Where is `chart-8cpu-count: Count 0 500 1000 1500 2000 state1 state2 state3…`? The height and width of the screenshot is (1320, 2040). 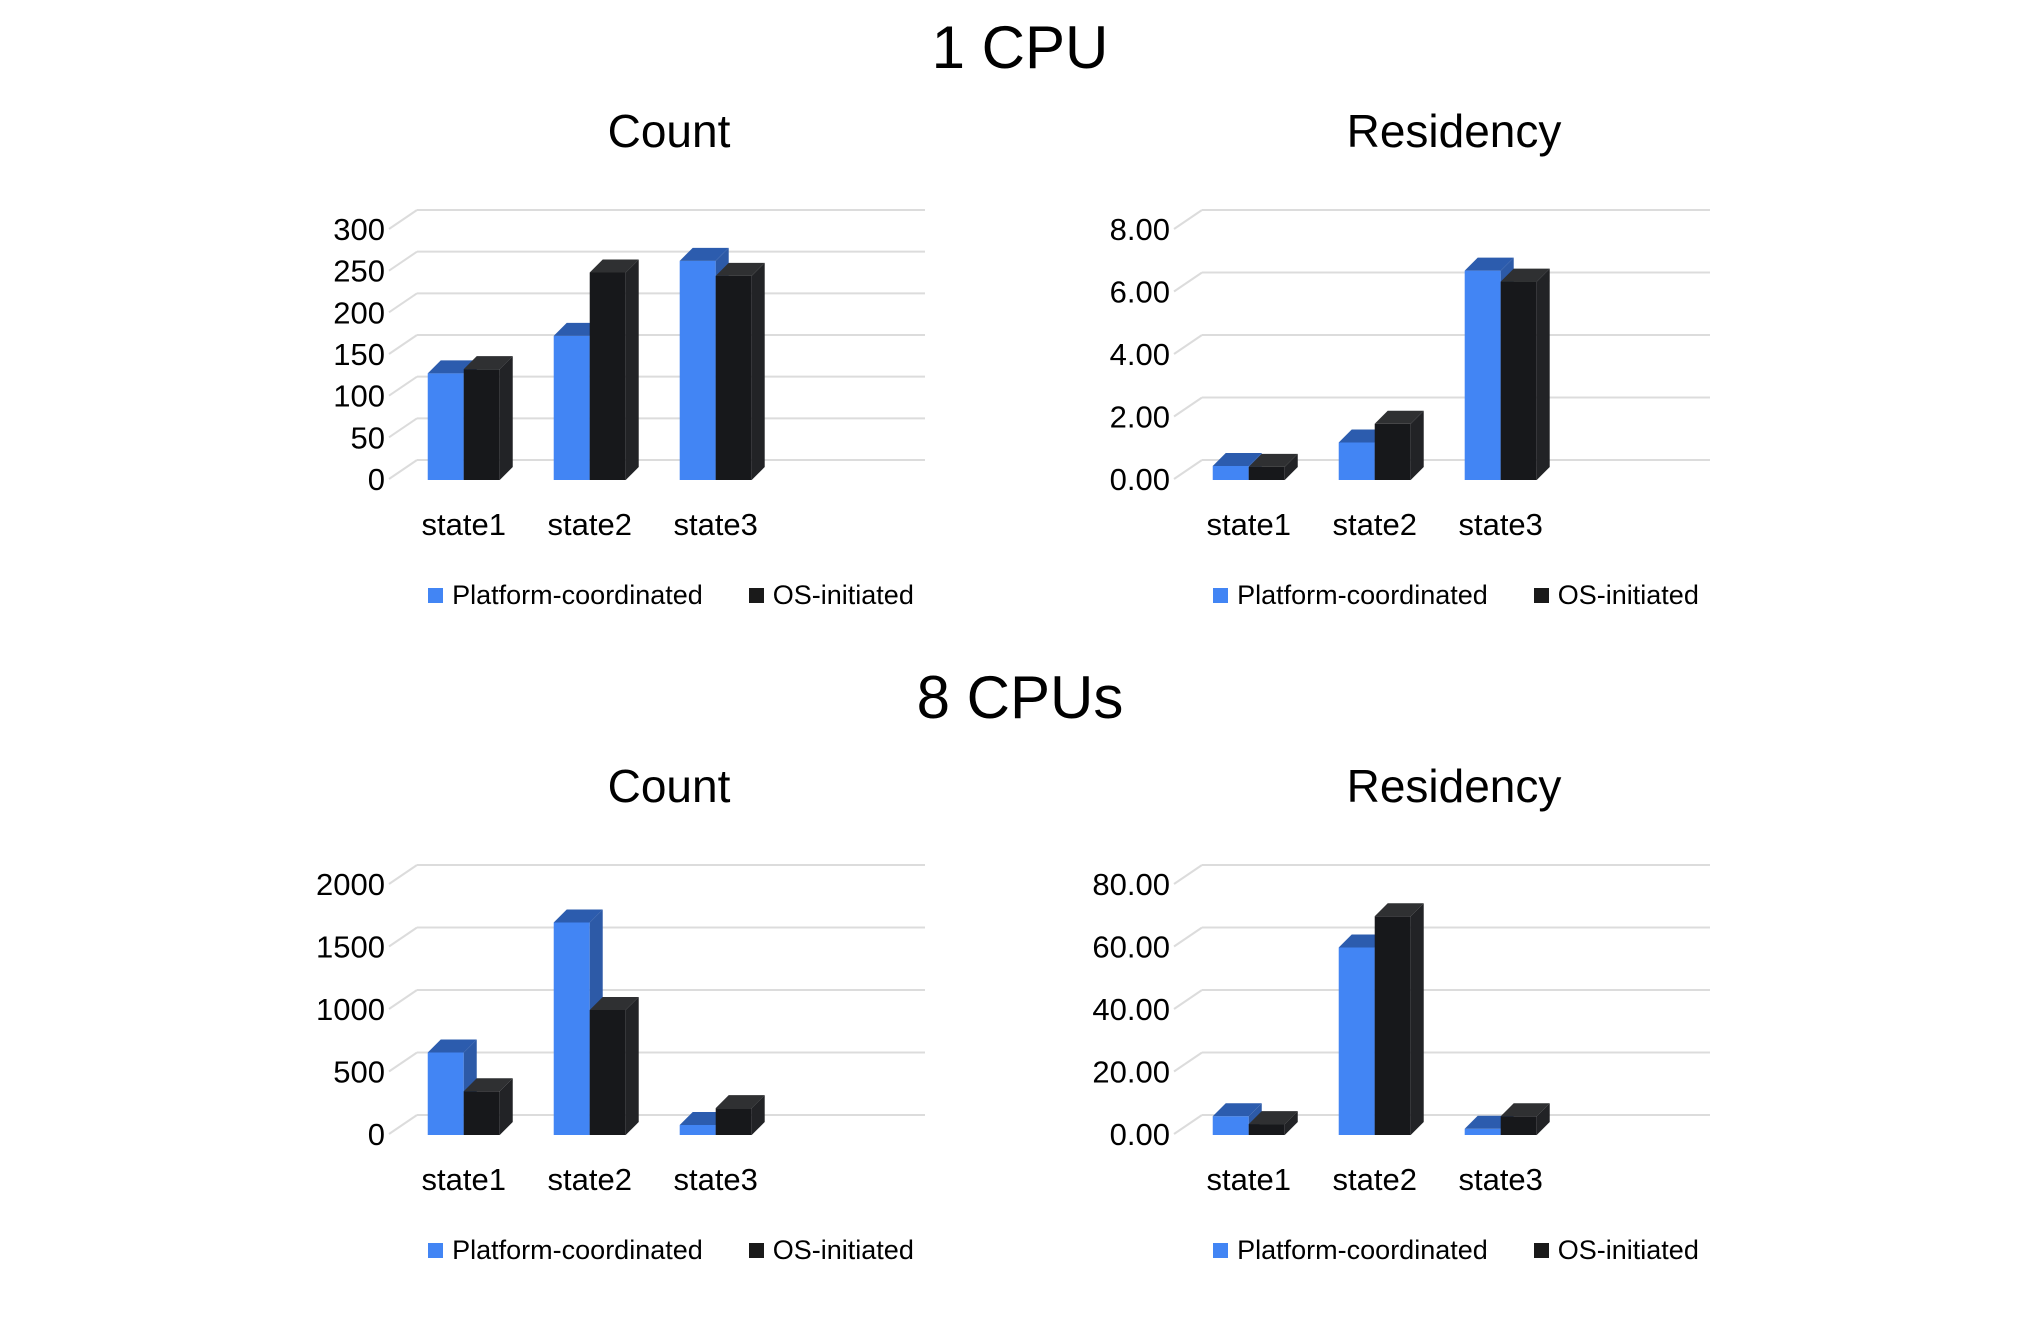 chart-8cpu-count: Count 0 500 1000 1500 2000 state1 state2 state3… is located at coordinates (619, 1010).